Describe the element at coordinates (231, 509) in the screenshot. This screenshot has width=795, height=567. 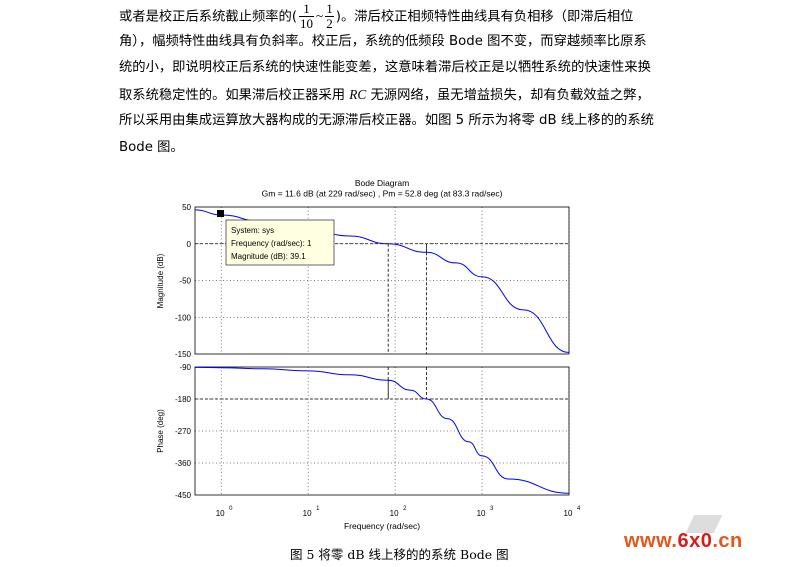
I see `tick-label-exponent: 0` at that location.